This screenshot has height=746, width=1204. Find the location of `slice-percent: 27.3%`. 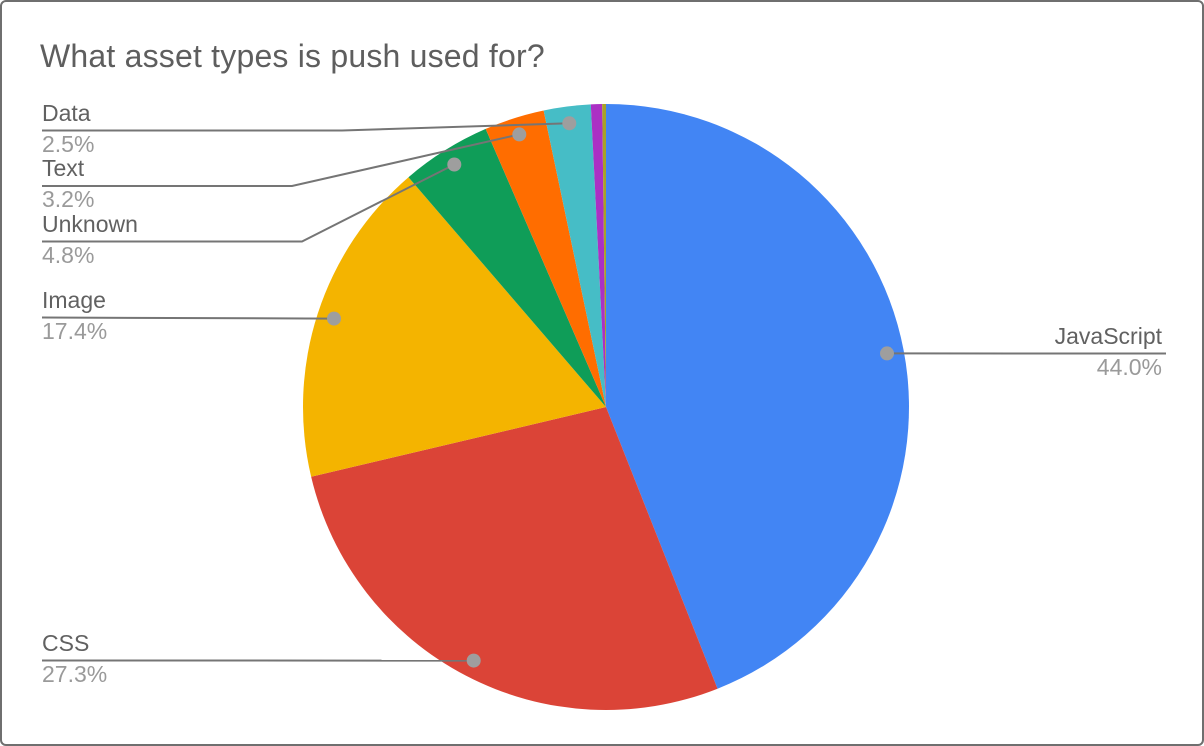

slice-percent: 27.3% is located at coordinates (75, 673).